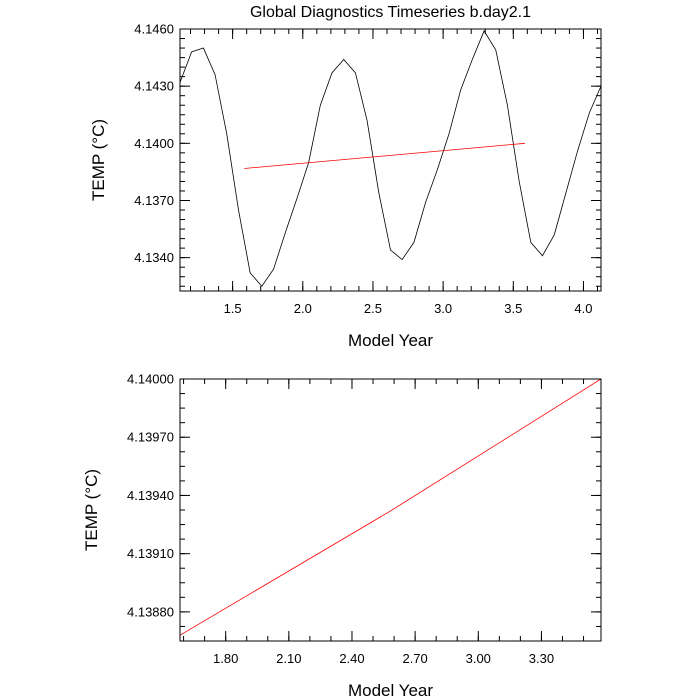 The width and height of the screenshot is (700, 700). What do you see at coordinates (154, 29) in the screenshot?
I see `y-tick-label: 4.1460` at bounding box center [154, 29].